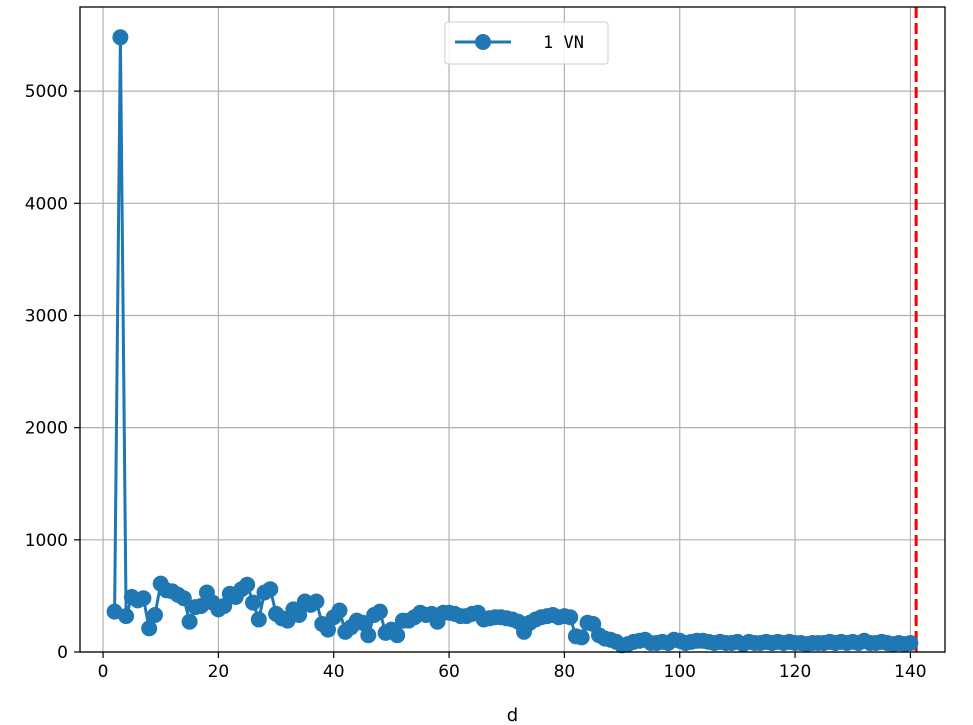 This screenshot has height=725, width=973. I want to click on x-axis-label: d, so click(512, 715).